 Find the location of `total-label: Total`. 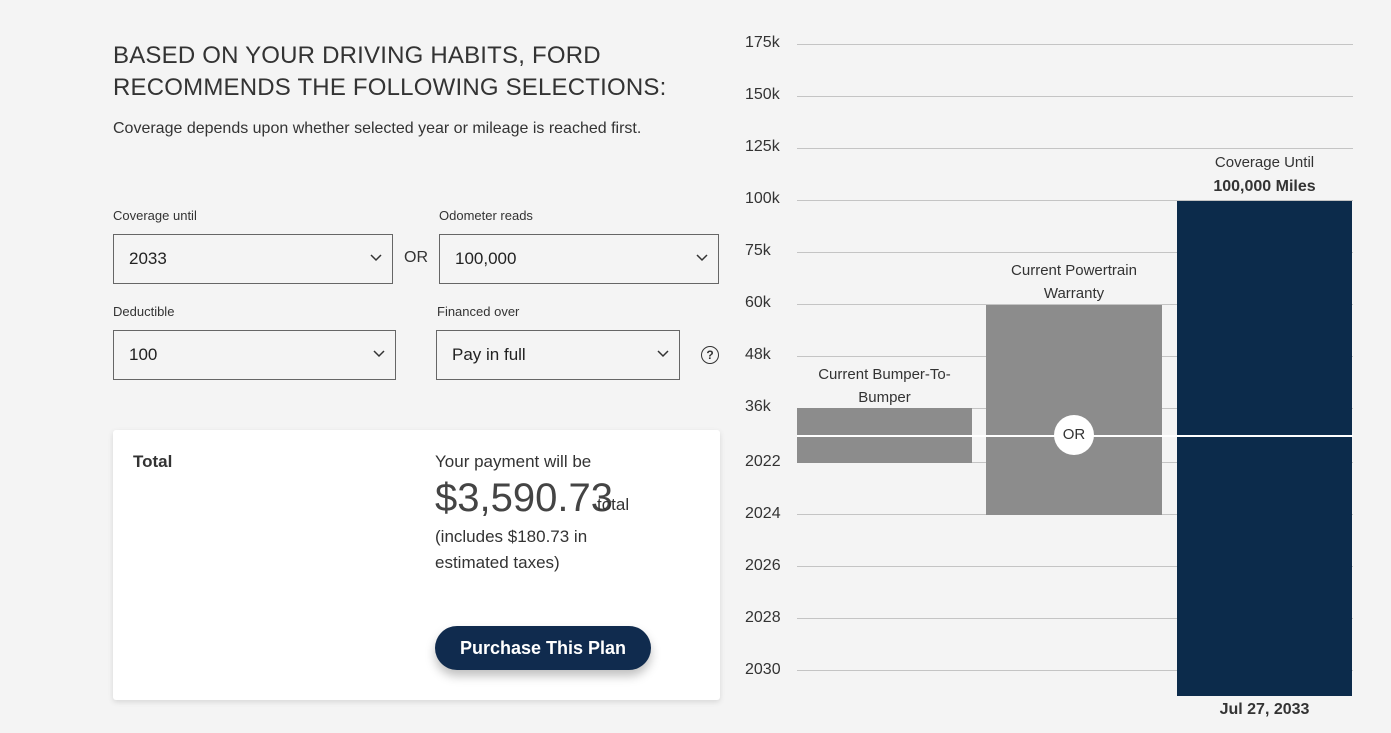

total-label: Total is located at coordinates (153, 461).